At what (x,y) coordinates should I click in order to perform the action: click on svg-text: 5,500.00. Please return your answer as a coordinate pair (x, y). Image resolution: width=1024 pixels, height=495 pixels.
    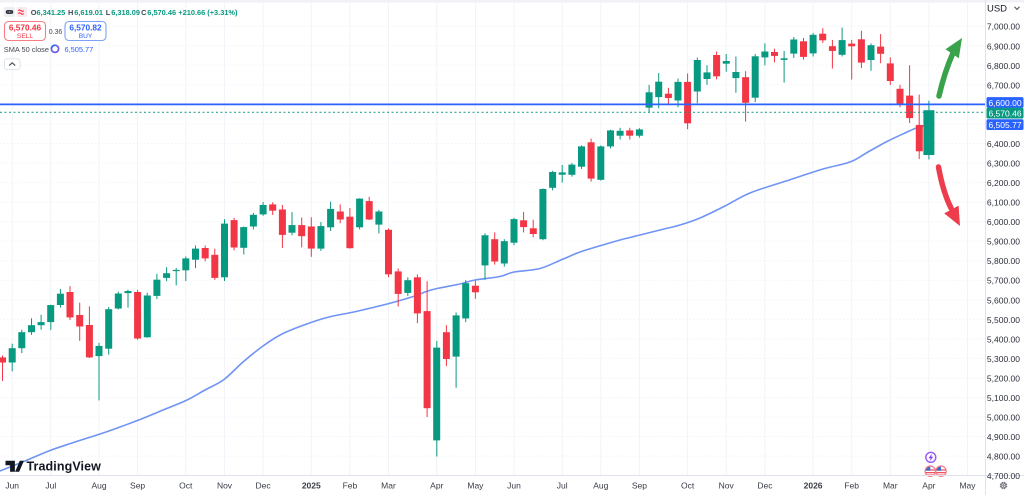
    Looking at the image, I should click on (1003, 320).